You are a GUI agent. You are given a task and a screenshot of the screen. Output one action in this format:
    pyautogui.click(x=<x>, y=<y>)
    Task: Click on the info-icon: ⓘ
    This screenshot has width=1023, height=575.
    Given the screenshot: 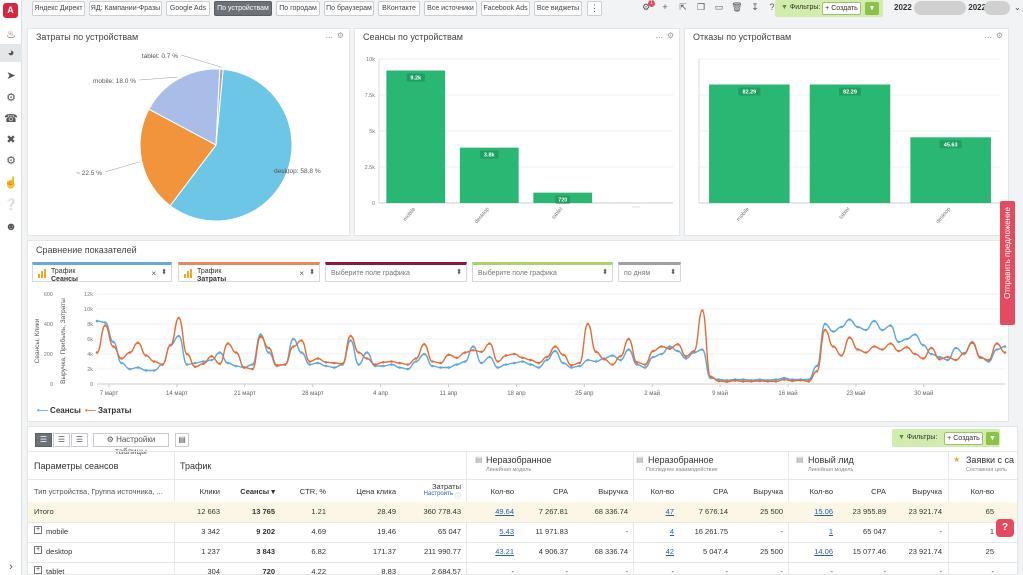 What is the action you would take?
    pyautogui.click(x=458, y=497)
    